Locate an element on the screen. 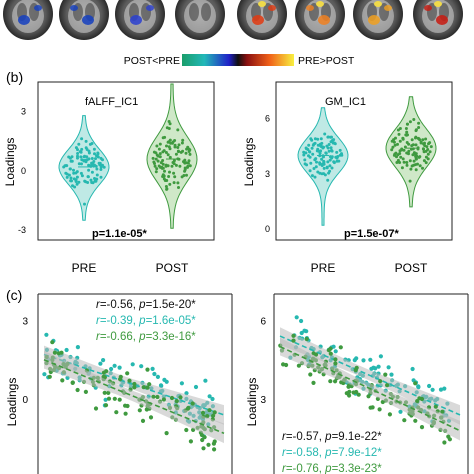 The image size is (474, 474). colorbar-right-label: PRE>POST is located at coordinates (326, 61).